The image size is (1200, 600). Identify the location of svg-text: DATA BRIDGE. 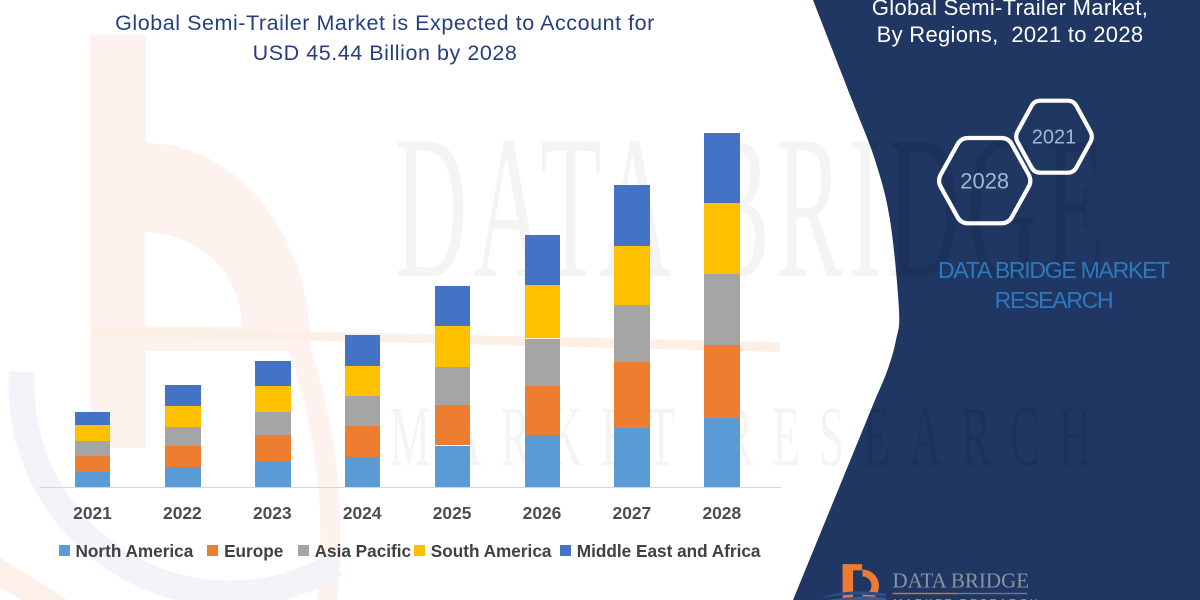
(961, 581).